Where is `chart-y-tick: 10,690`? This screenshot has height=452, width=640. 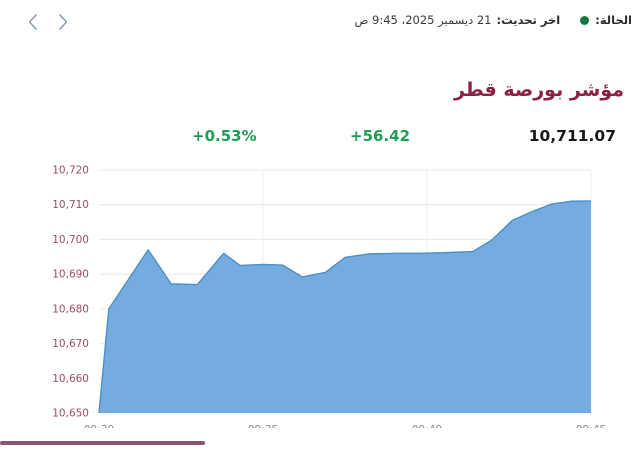
chart-y-tick: 10,690 is located at coordinates (70, 275).